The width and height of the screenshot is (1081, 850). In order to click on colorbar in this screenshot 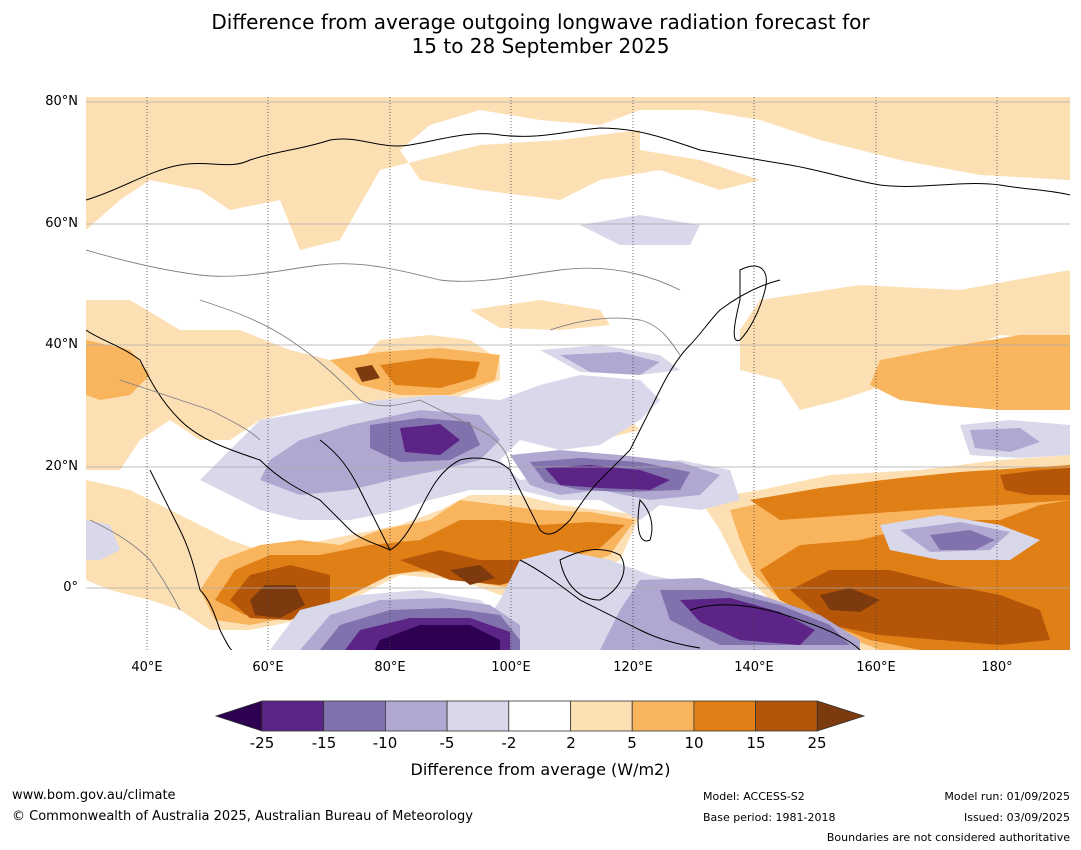, I will do `click(540, 716)`.